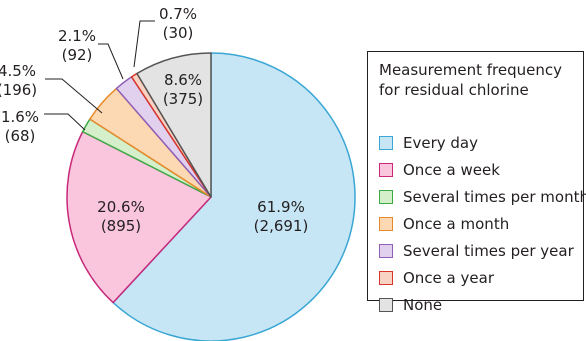 This screenshot has width=586, height=341. Describe the element at coordinates (77, 36) in the screenshot. I see `data-label-percent-several-times-per-year: 2.1%` at that location.